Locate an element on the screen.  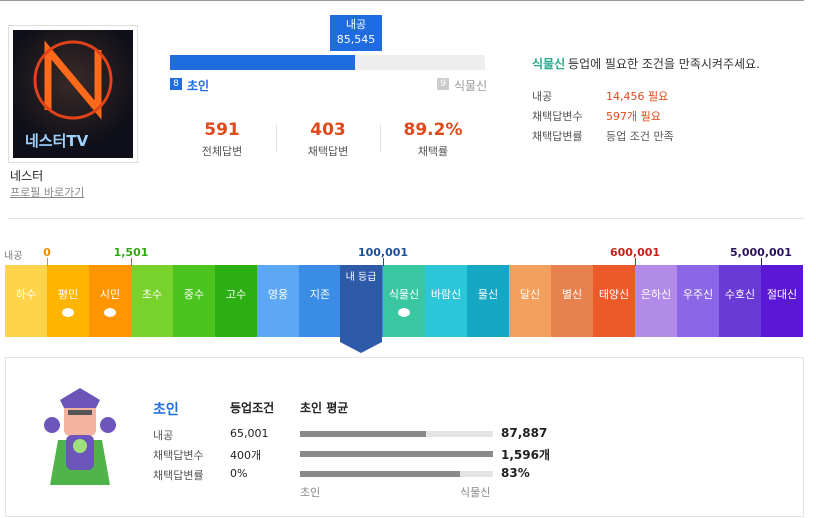
avatar-text: 네스터TV is located at coordinates (57, 141).